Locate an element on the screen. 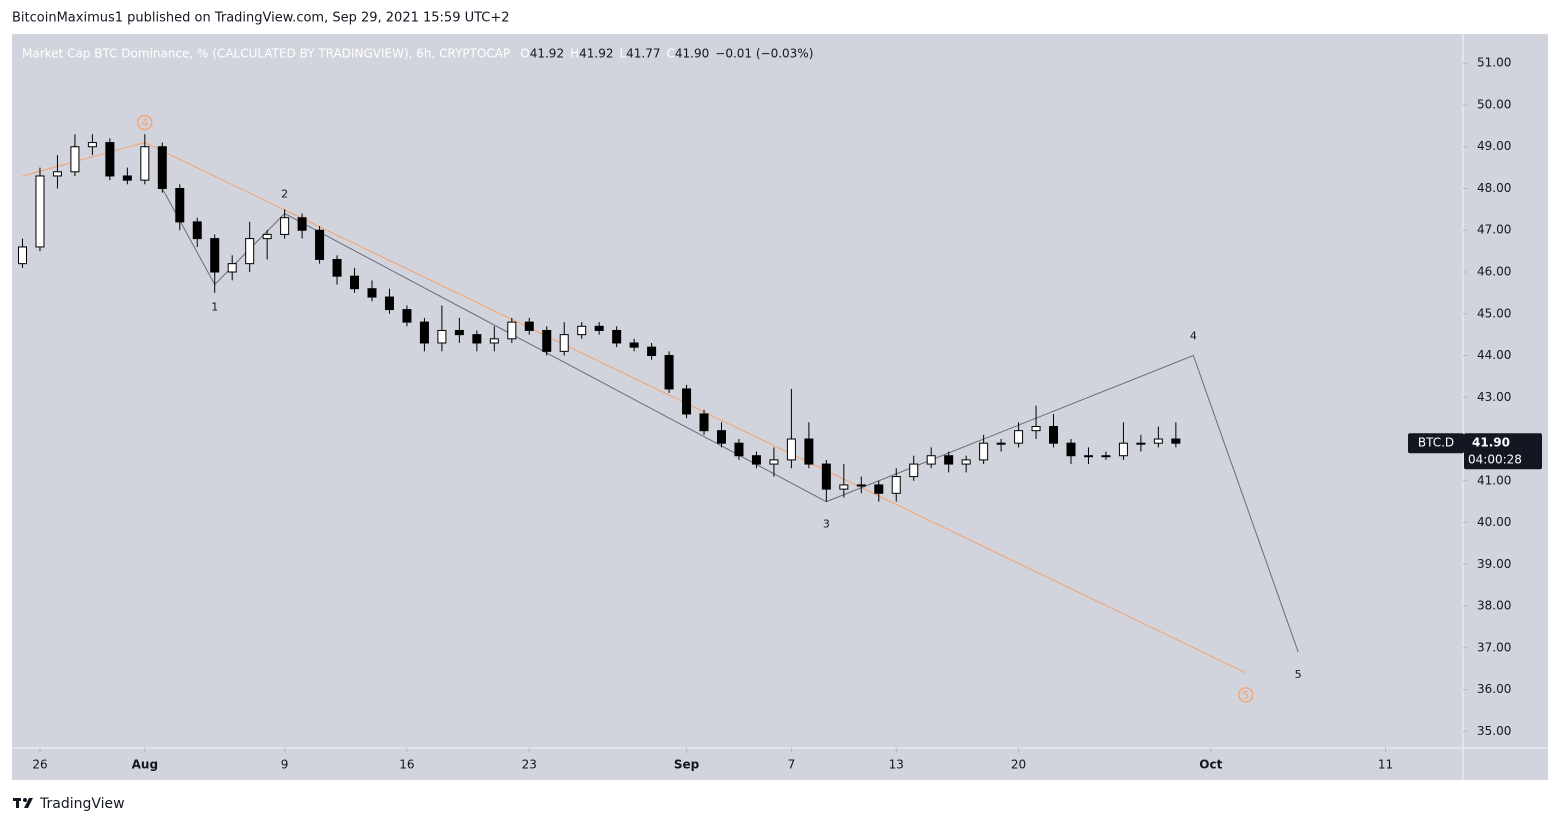 The image size is (1562, 830). y-tick-label: 36.00 is located at coordinates (1494, 689).